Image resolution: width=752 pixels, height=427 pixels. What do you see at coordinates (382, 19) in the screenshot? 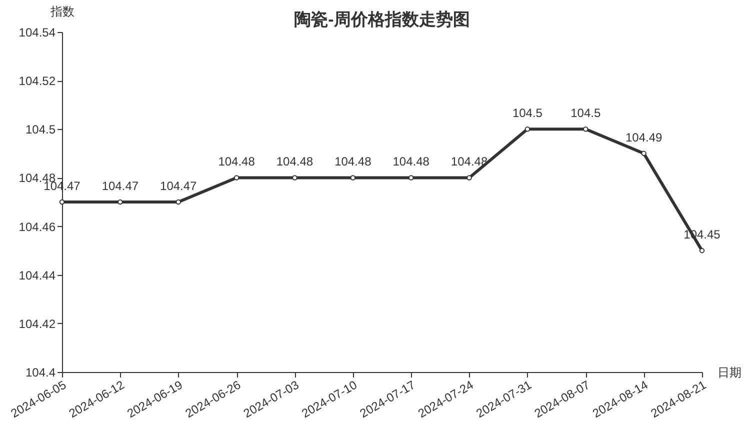
I see `chart-title: 陶瓷-周价格指数走势图` at bounding box center [382, 19].